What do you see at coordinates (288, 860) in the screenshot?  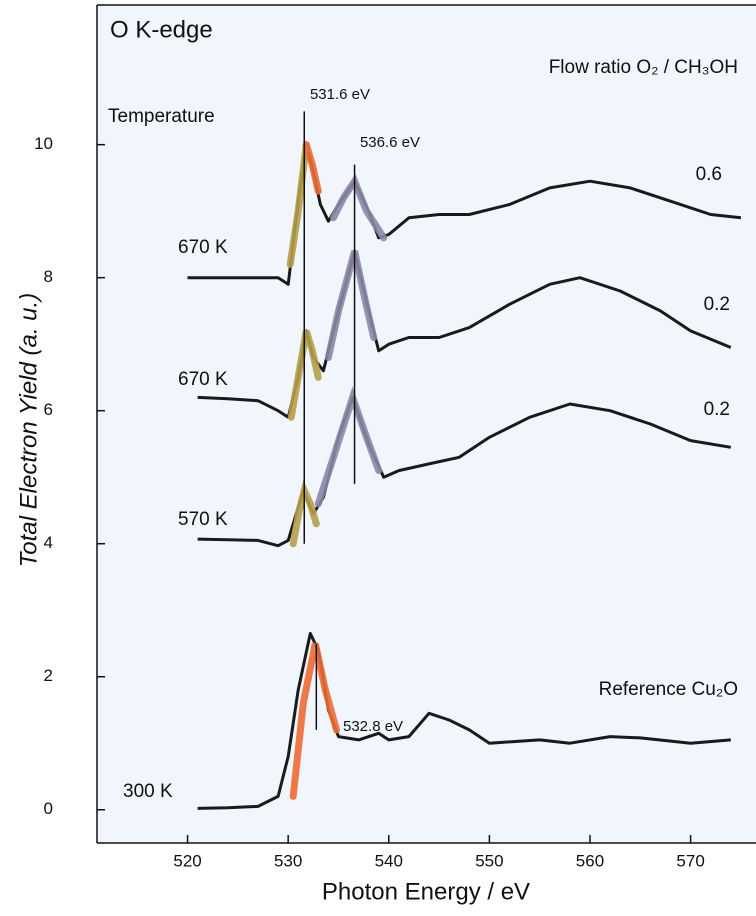 I see `x-tick-label: 530` at bounding box center [288, 860].